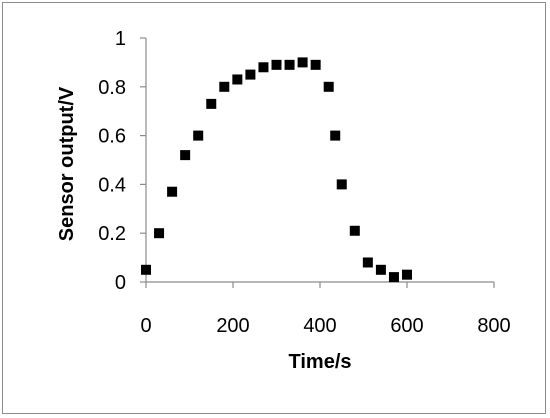 The image size is (550, 418). Describe the element at coordinates (145, 326) in the screenshot. I see `x-tick-label: 0` at that location.